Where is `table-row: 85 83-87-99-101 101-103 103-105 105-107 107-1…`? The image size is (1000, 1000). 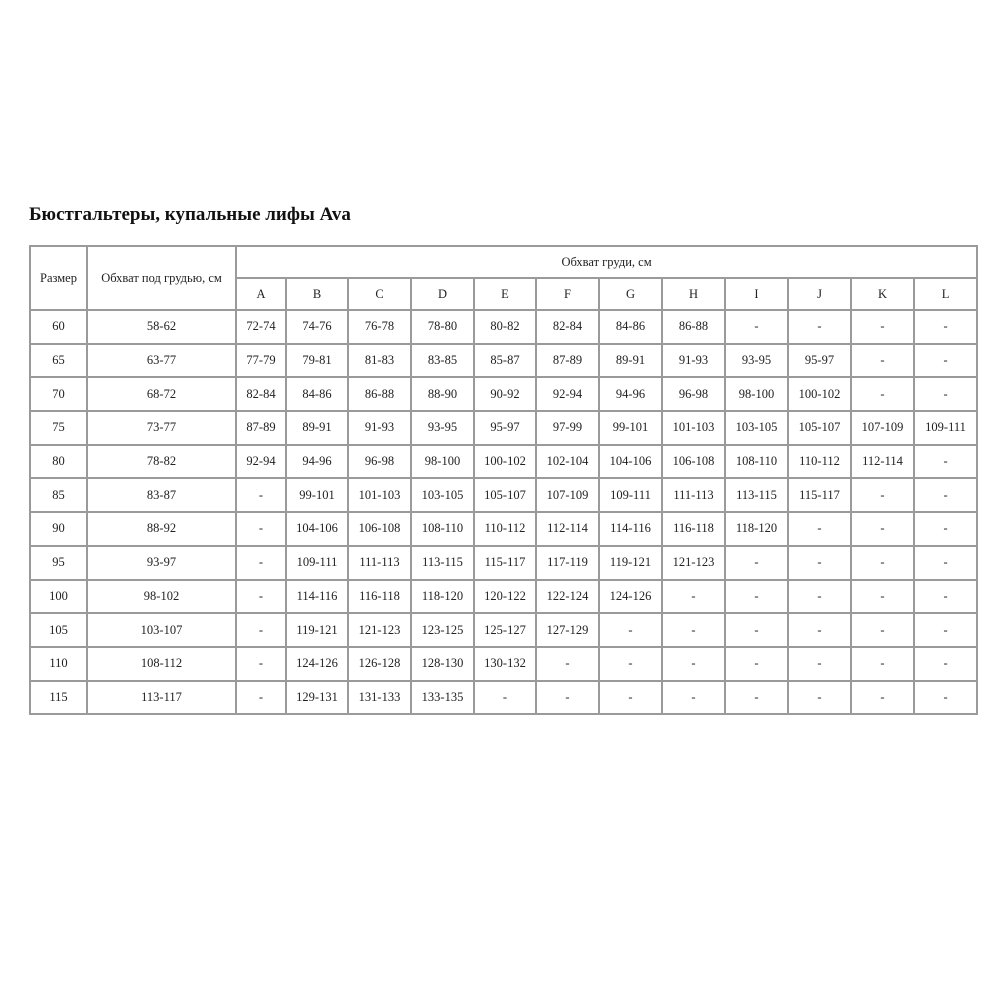 table-row: 85 83-87-99-101 101-103 103-105 105-107 107-1… is located at coordinates (504, 495).